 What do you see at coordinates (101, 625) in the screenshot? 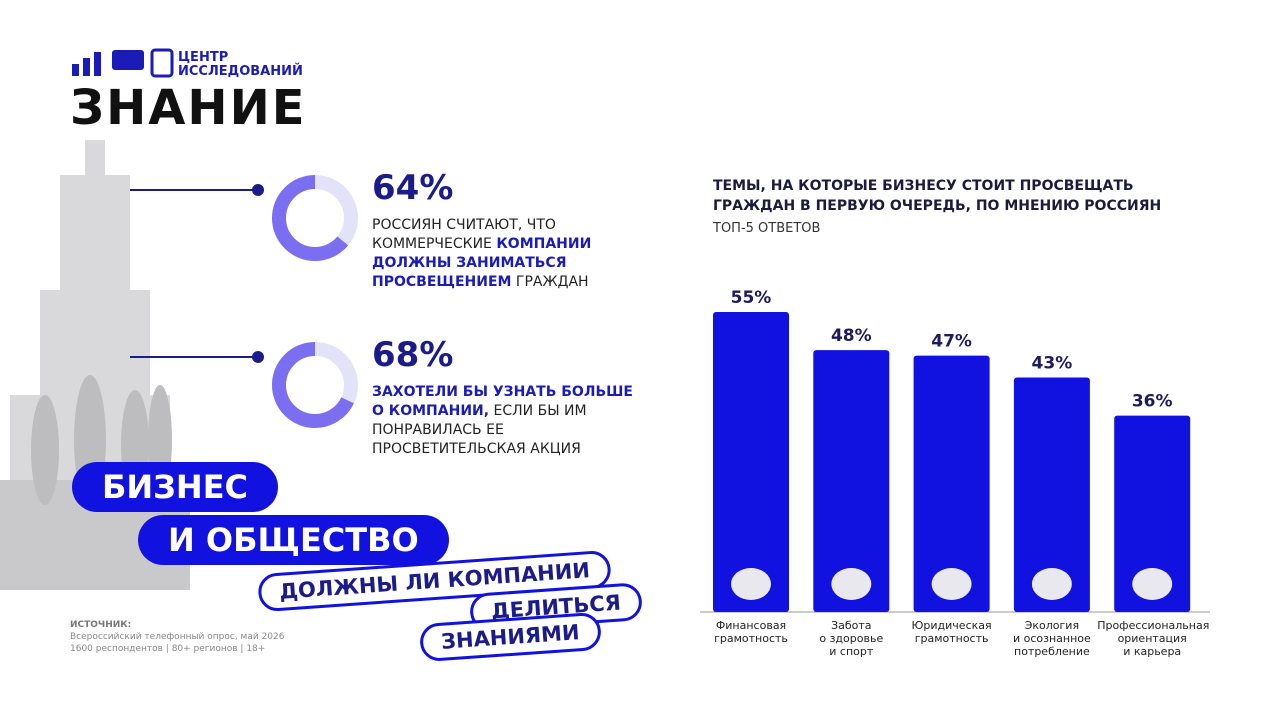
I see `source-label: ИСТОЧНИК:` at bounding box center [101, 625].